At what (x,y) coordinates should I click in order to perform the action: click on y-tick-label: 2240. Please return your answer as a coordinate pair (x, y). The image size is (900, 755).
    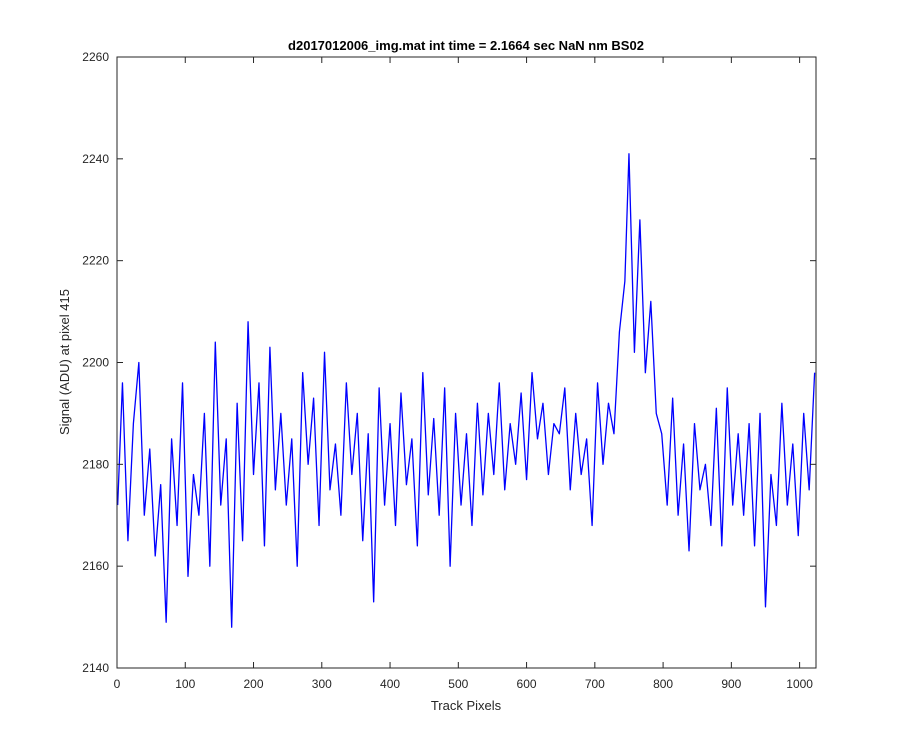
    Looking at the image, I should click on (95, 159).